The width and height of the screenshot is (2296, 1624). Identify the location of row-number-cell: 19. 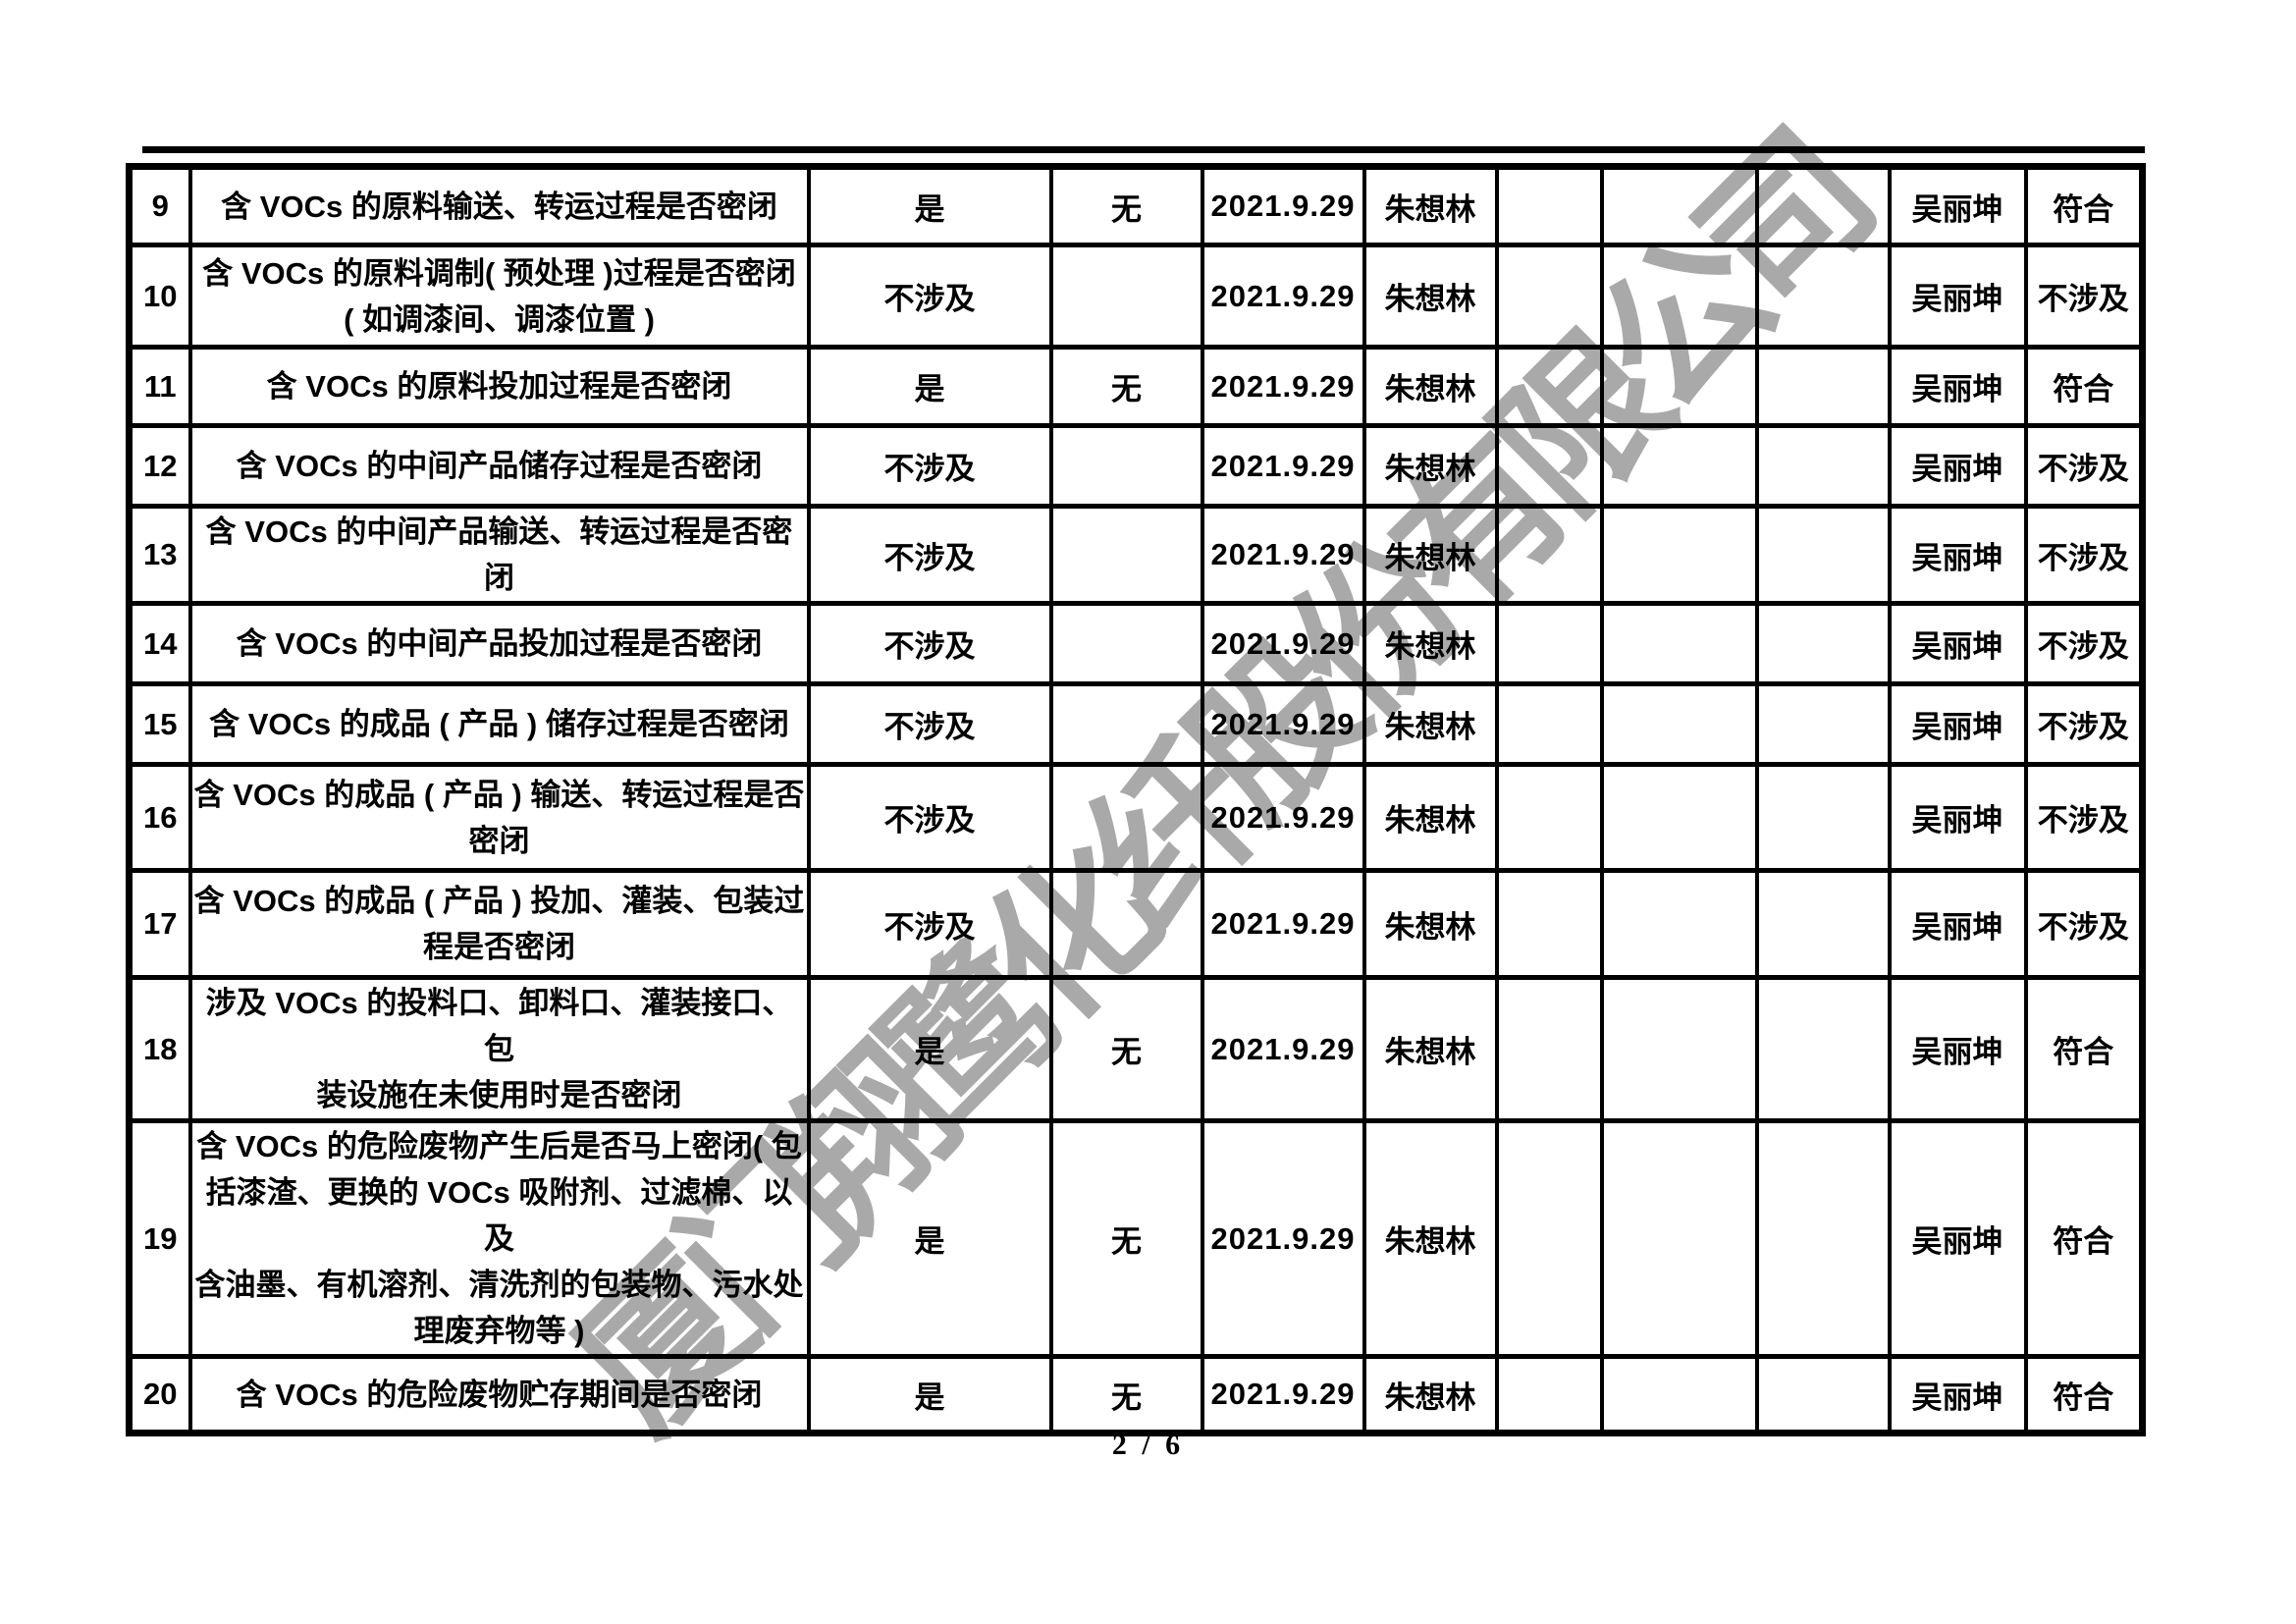
(159, 1238).